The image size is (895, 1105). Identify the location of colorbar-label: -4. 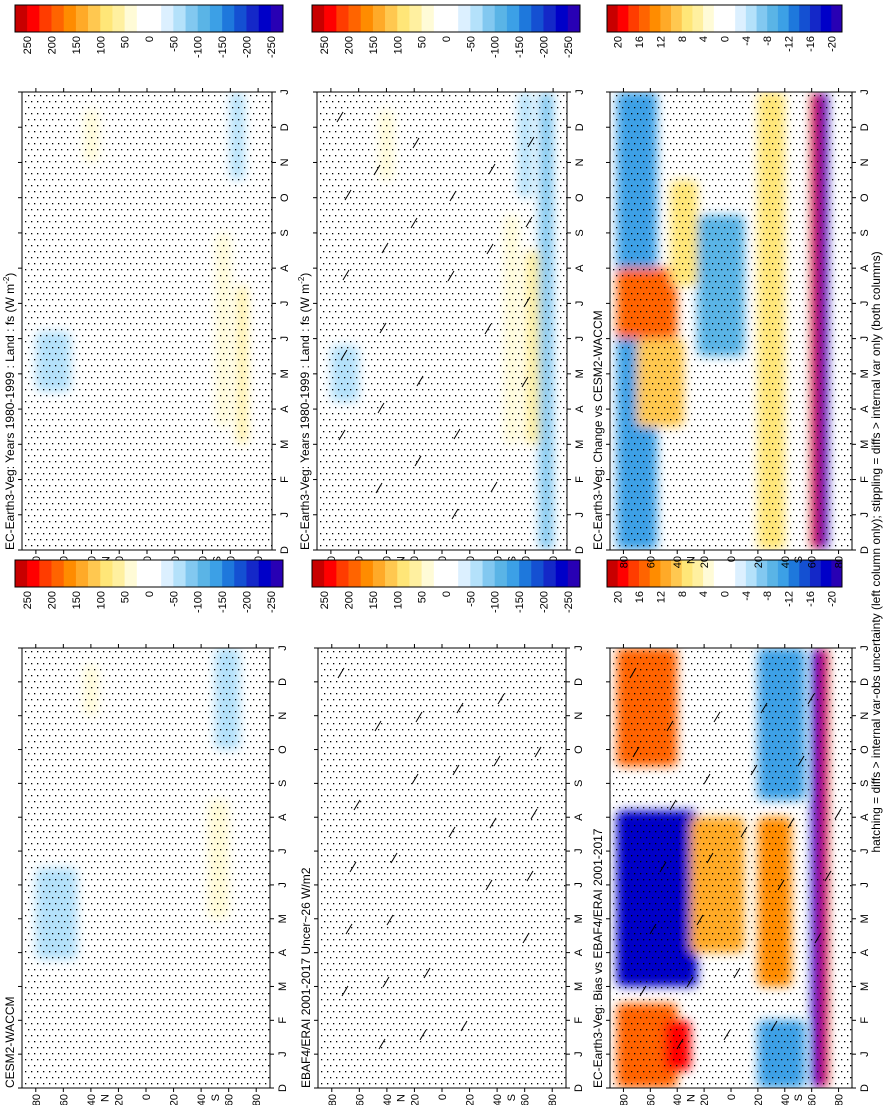
(747, 596).